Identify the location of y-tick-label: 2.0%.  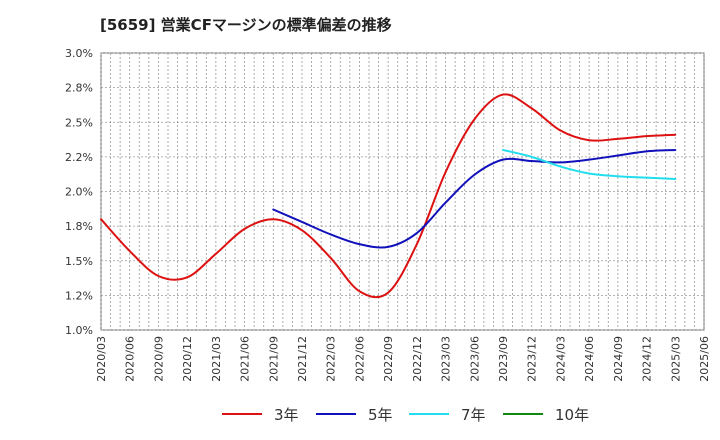
(79, 192).